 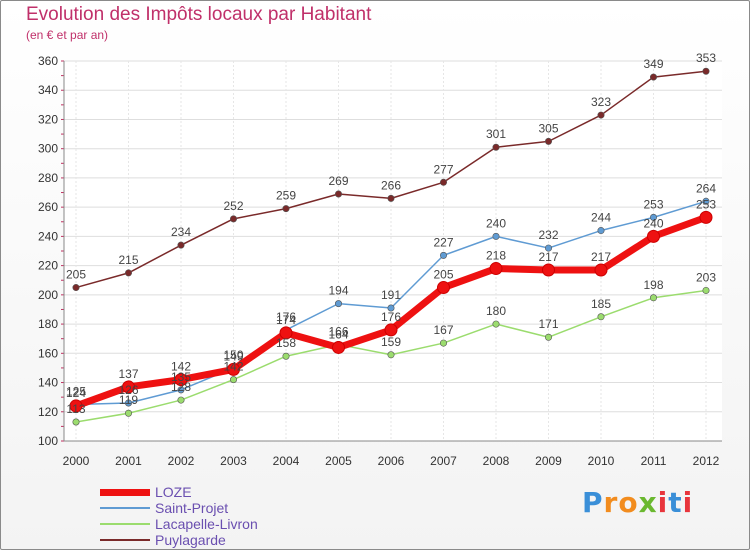 What do you see at coordinates (653, 204) in the screenshot?
I see `data-label: 253` at bounding box center [653, 204].